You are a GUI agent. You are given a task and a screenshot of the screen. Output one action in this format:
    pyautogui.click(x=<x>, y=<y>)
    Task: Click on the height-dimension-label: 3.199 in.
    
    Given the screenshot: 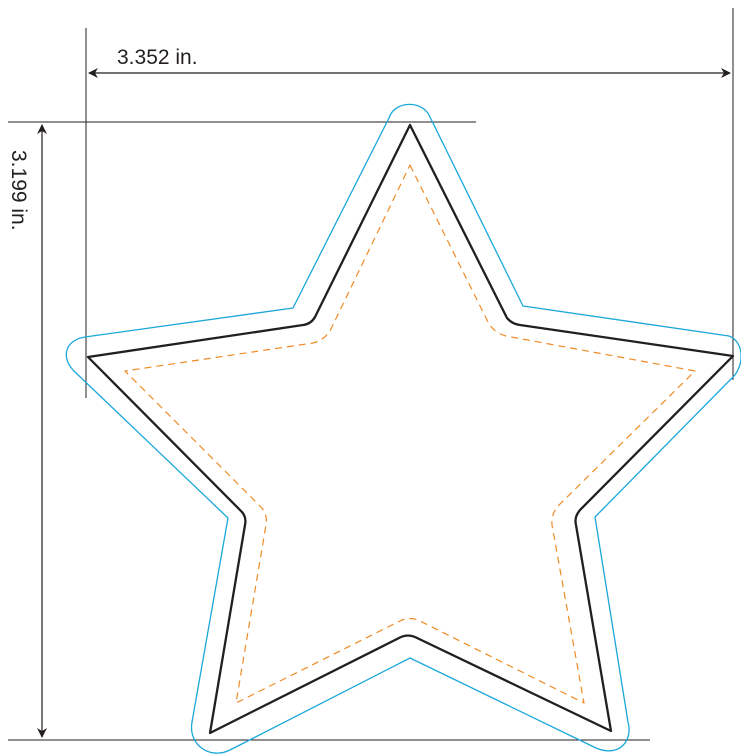 What is the action you would take?
    pyautogui.click(x=18, y=190)
    